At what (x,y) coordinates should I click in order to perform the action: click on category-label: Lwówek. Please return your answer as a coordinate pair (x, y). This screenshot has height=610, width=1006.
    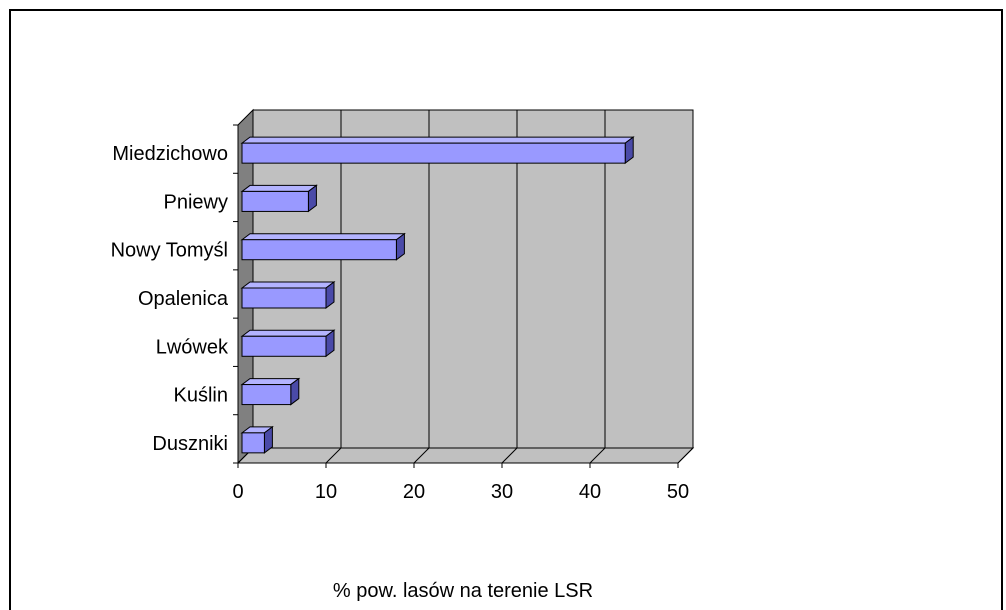
    Looking at the image, I should click on (192, 347).